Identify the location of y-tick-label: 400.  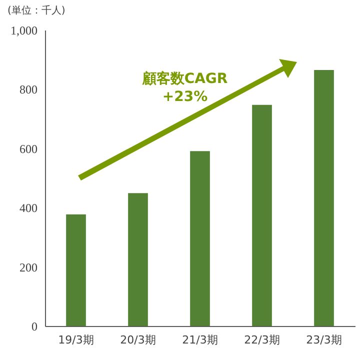
(29, 208).